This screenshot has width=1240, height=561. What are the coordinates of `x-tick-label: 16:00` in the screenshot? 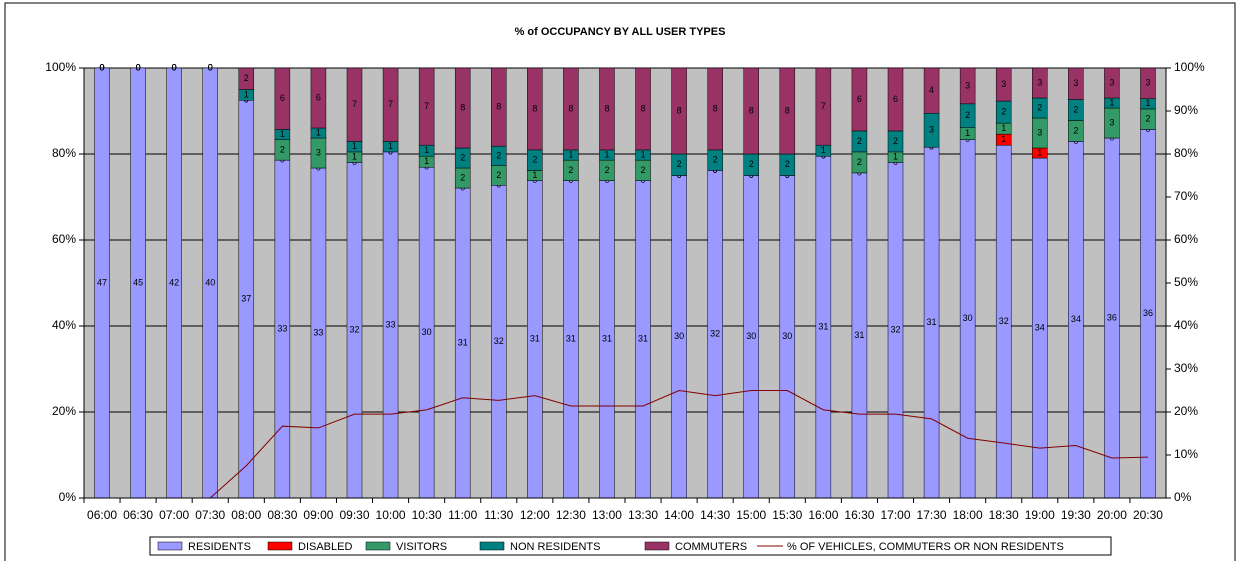 It's located at (823, 515).